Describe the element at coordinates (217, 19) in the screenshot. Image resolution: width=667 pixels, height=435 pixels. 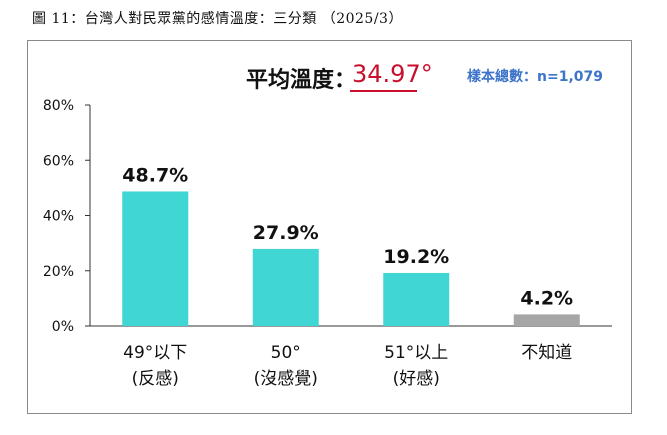
I see `figure-caption: 圖 11：台灣人對民眾黨的感情溫度：三分類 （2025/3）` at that location.